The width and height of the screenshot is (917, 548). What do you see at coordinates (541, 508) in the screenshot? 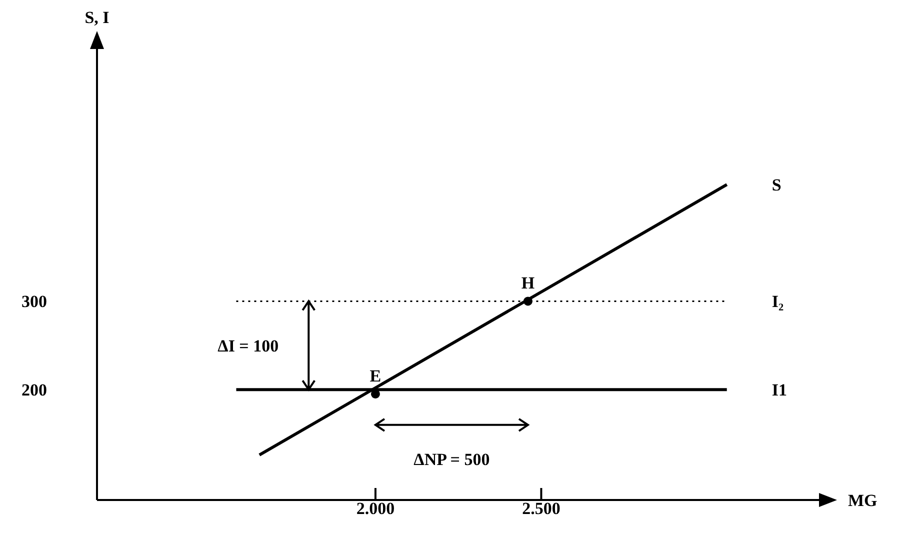
I see `x-tick-label: 2.500` at bounding box center [541, 508].